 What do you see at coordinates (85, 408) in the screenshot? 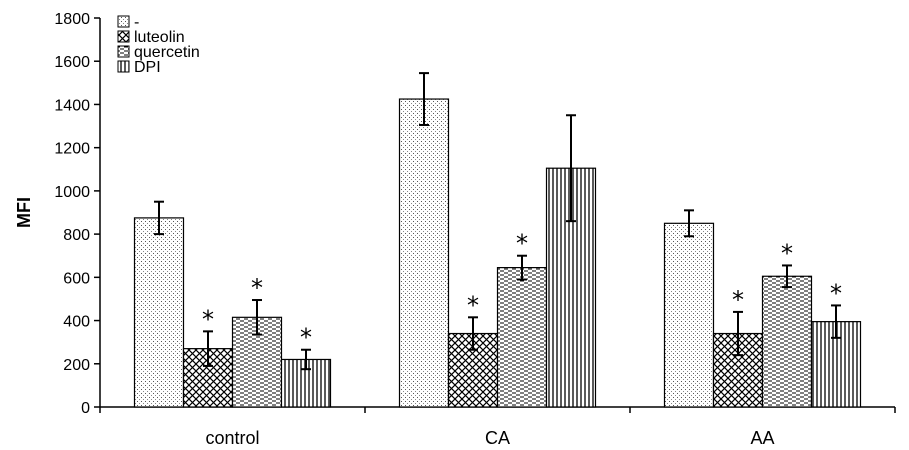
I see `y-tick-label: 0` at bounding box center [85, 408].